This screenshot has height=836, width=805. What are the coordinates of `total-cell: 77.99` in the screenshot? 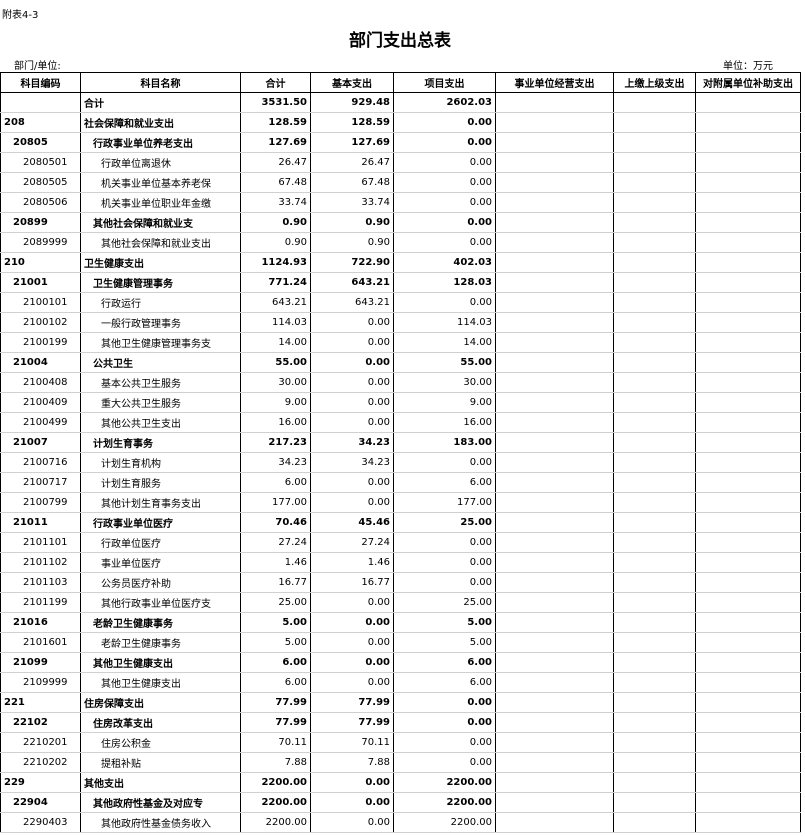 It's located at (275, 722).